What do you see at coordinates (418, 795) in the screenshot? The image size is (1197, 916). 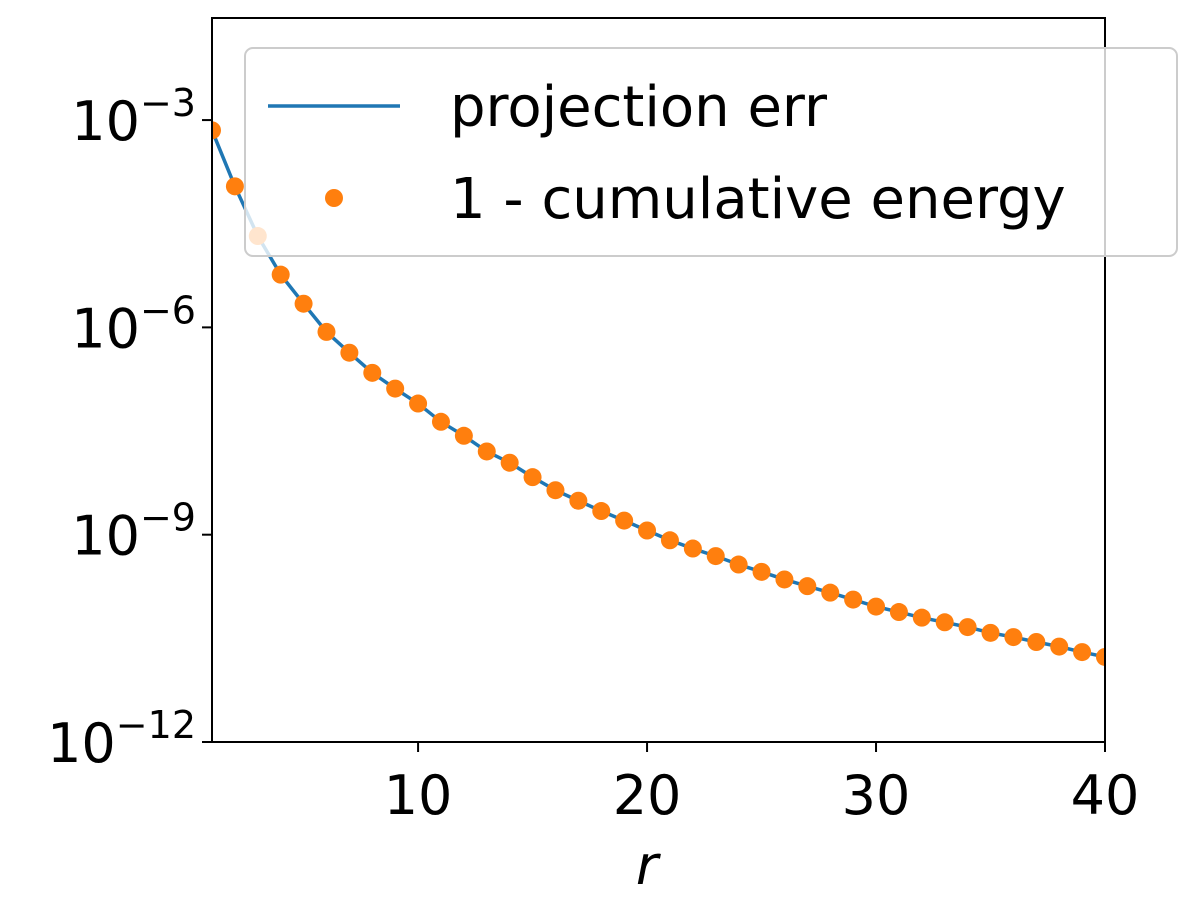 I see `x-tick-label: 10` at bounding box center [418, 795].